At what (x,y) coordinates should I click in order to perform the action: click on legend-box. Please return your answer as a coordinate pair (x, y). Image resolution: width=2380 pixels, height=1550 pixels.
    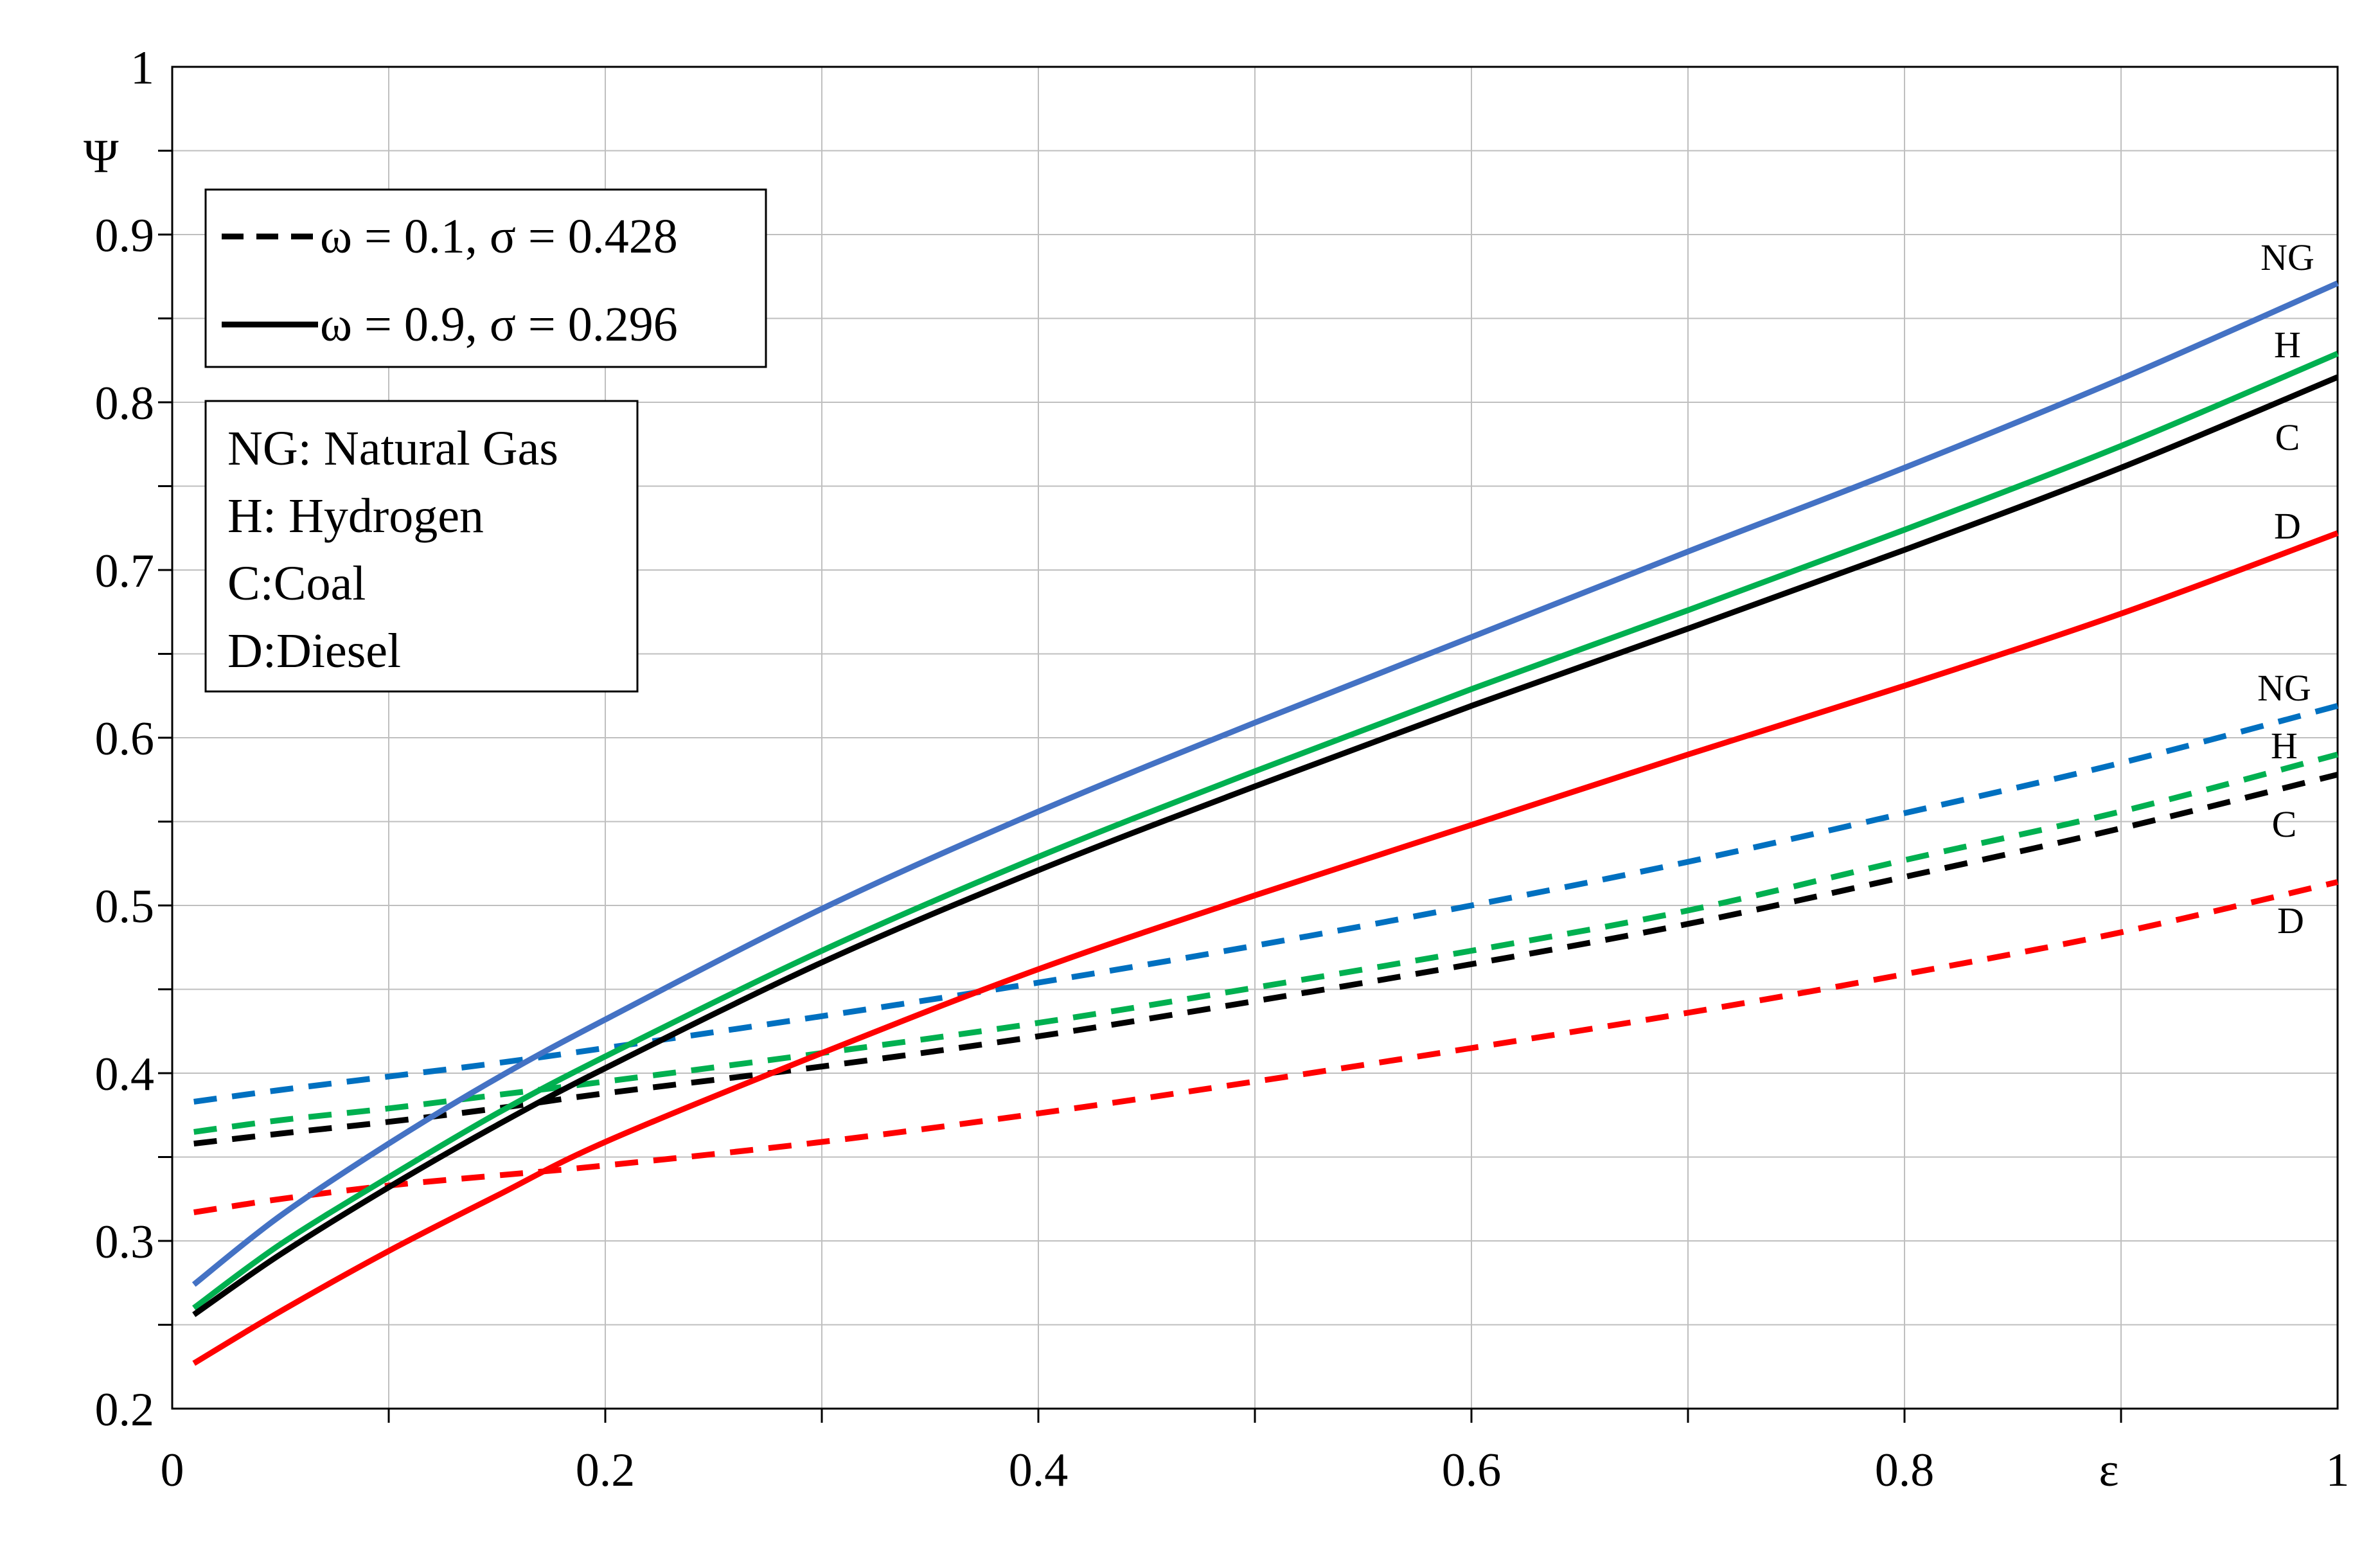
    Looking at the image, I should click on (485, 278).